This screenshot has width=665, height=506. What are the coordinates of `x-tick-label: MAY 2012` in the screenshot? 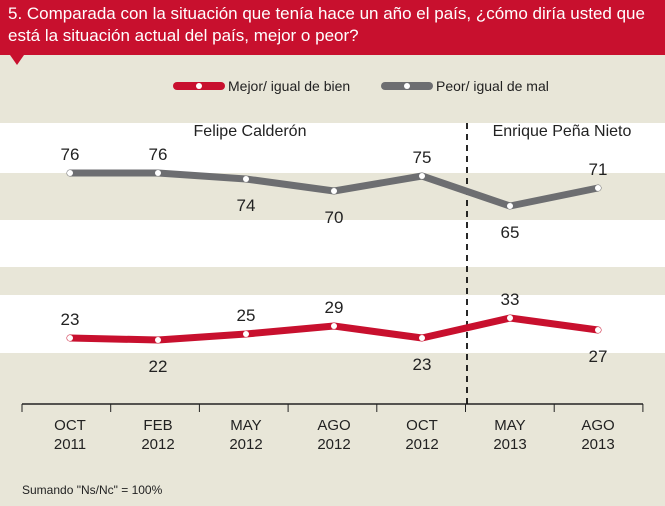 It's located at (245, 435).